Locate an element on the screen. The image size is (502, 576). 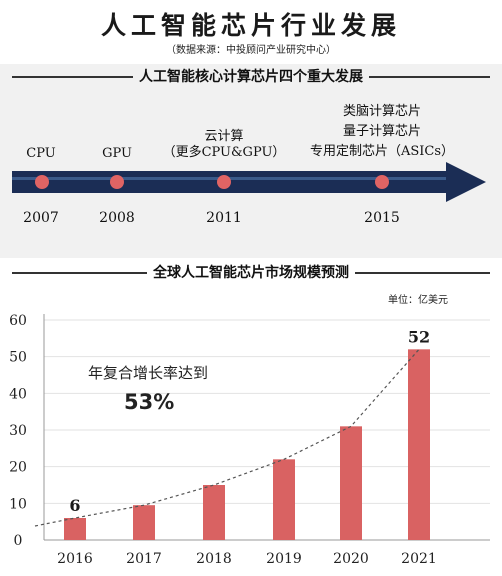
bar-2020 is located at coordinates (351, 483).